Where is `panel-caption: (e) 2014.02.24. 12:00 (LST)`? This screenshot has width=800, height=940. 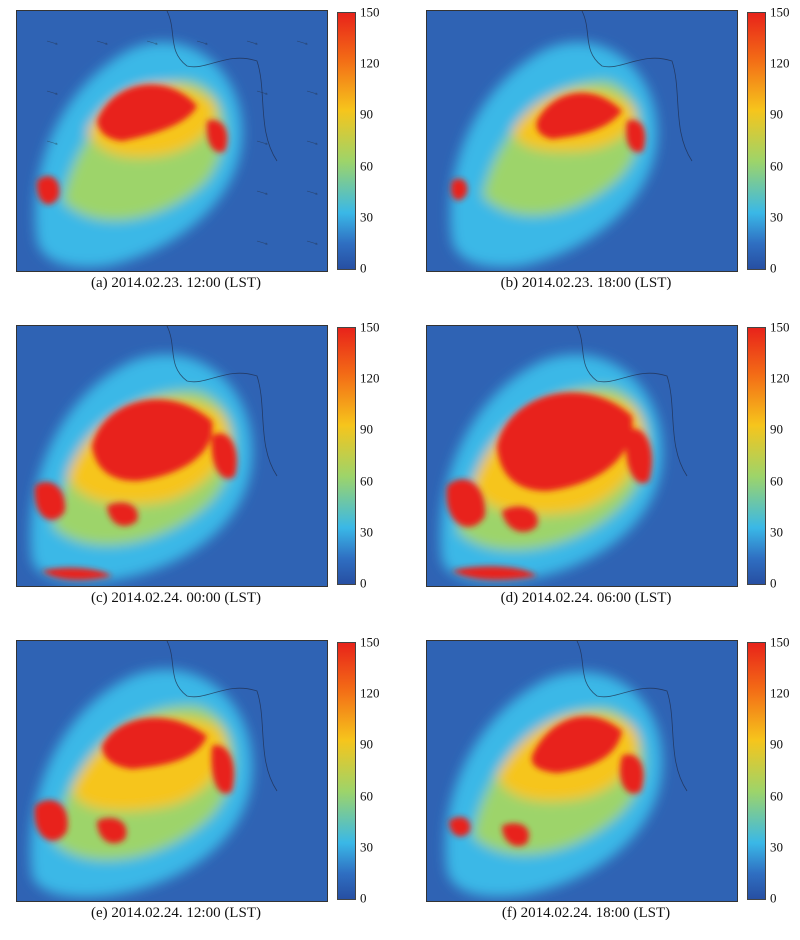
panel-caption: (e) 2014.02.24. 12:00 (LST) is located at coordinates (176, 913).